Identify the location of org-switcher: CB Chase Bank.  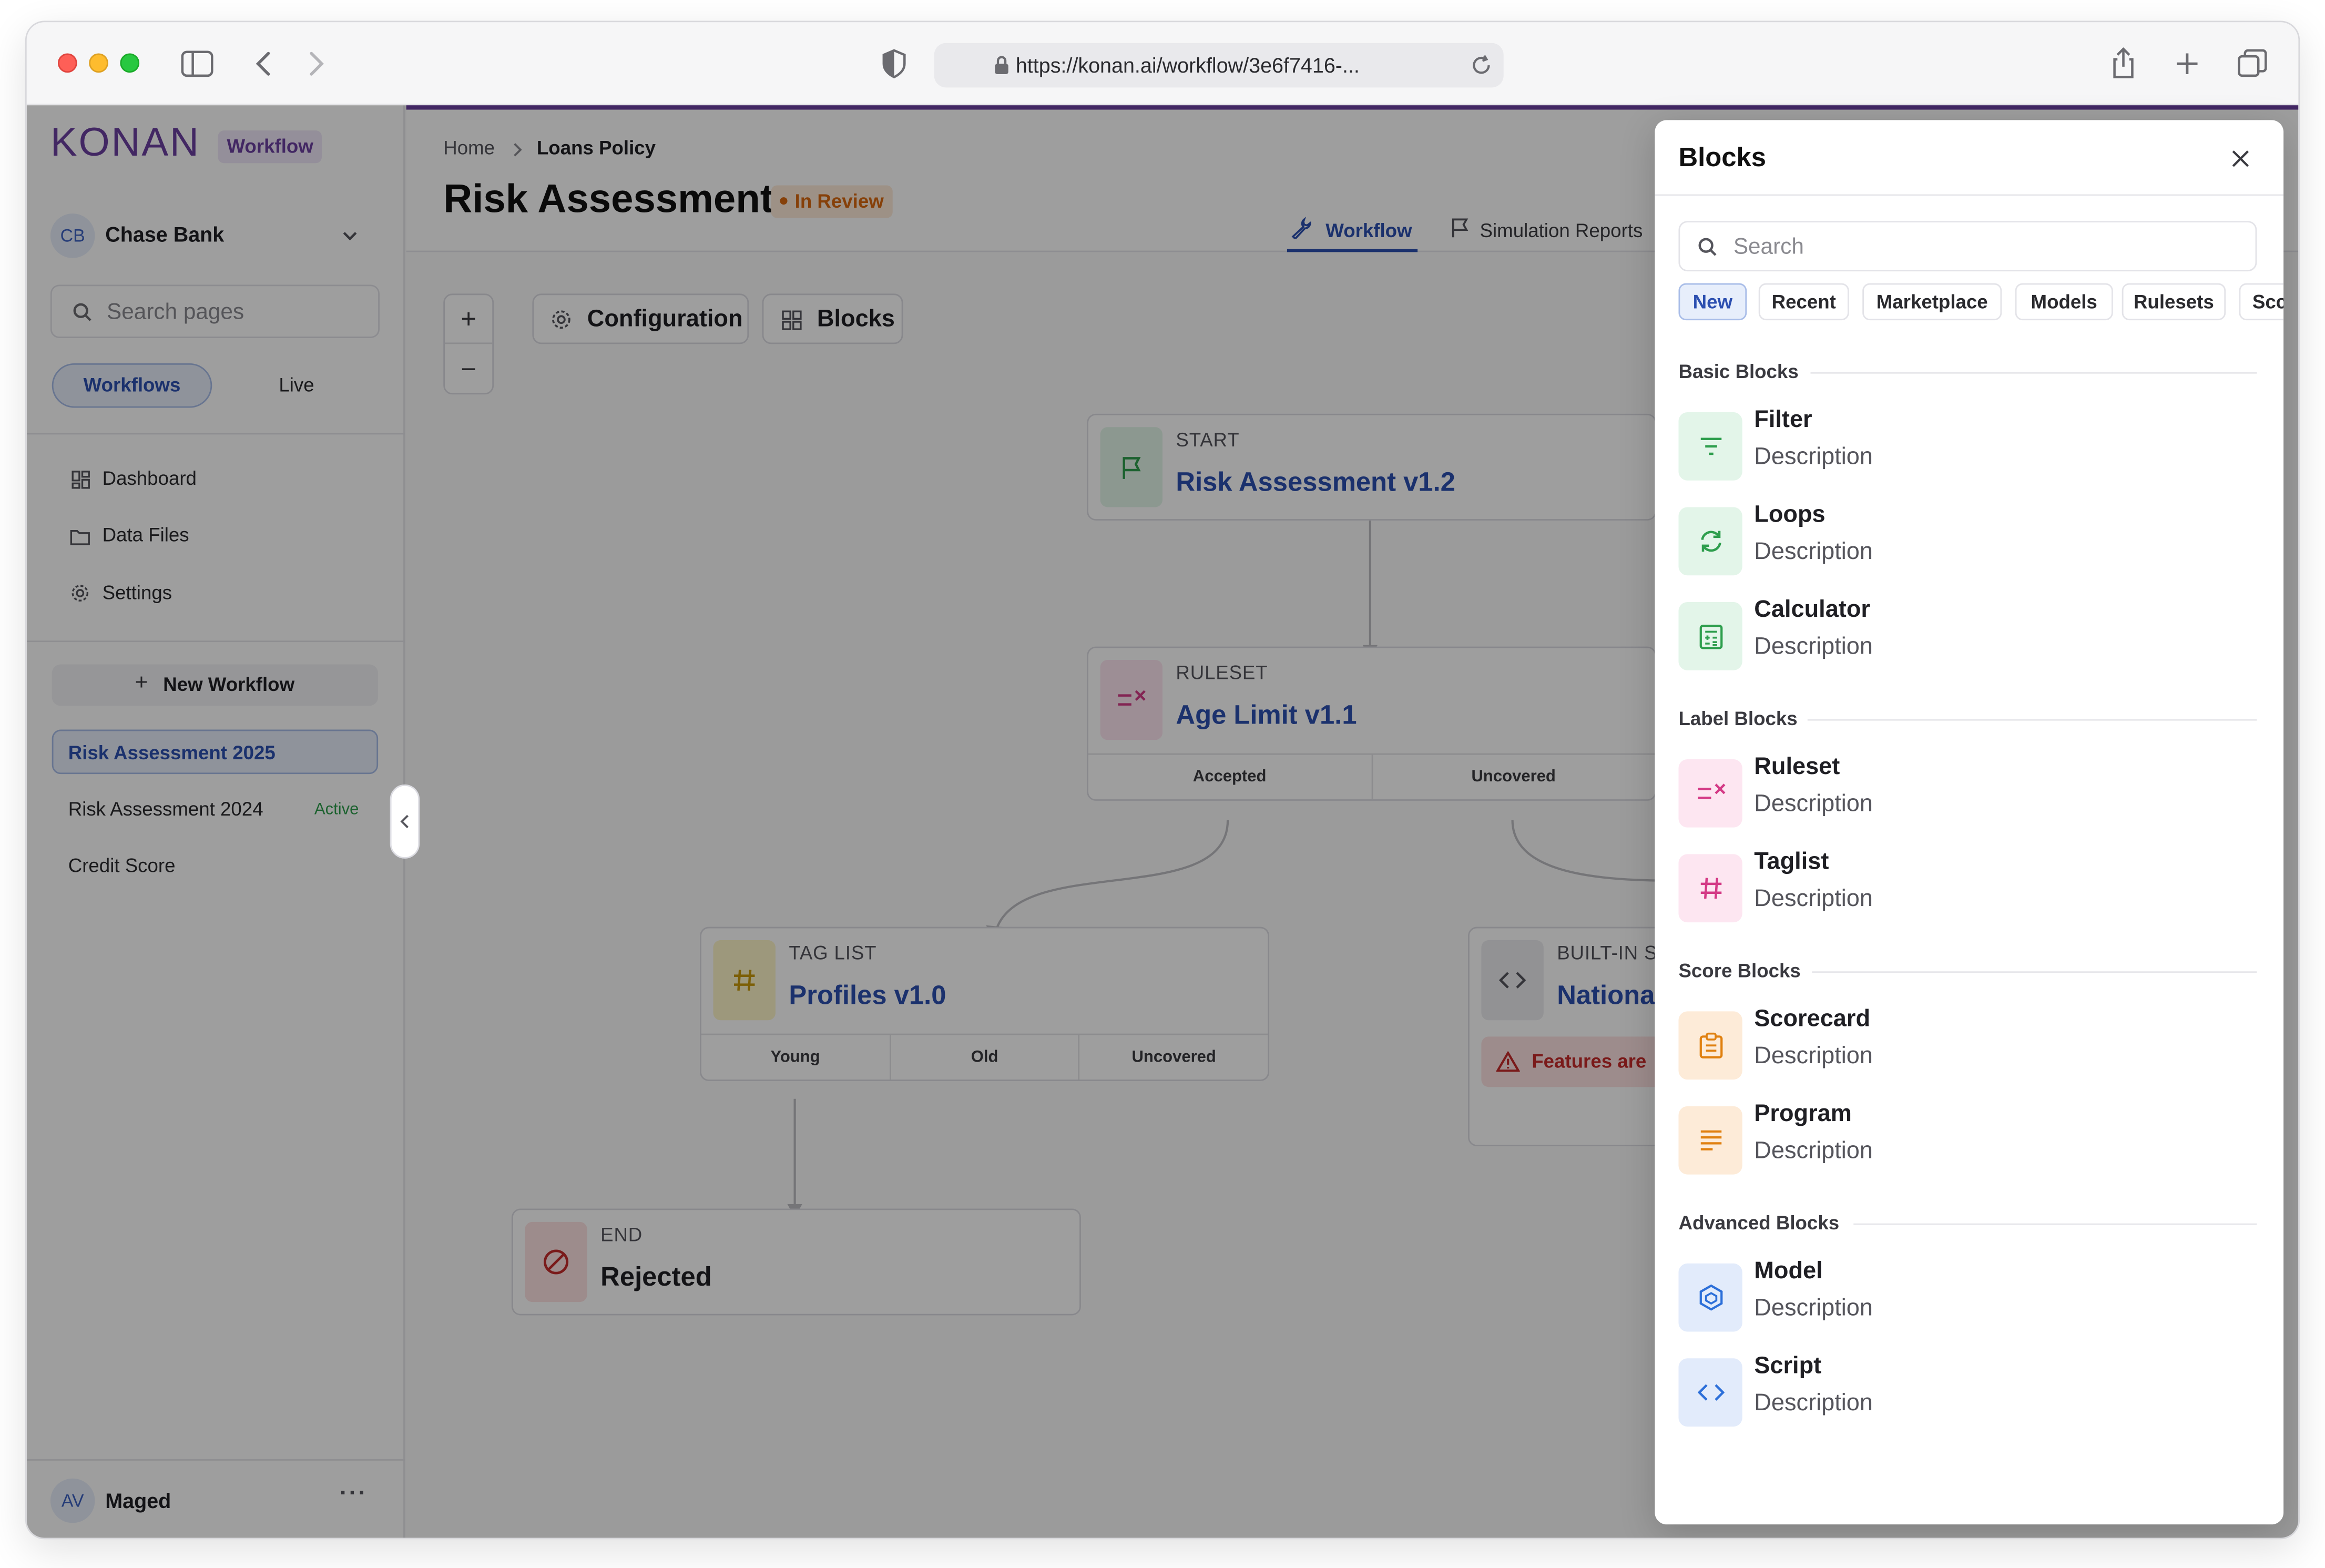
(216, 235).